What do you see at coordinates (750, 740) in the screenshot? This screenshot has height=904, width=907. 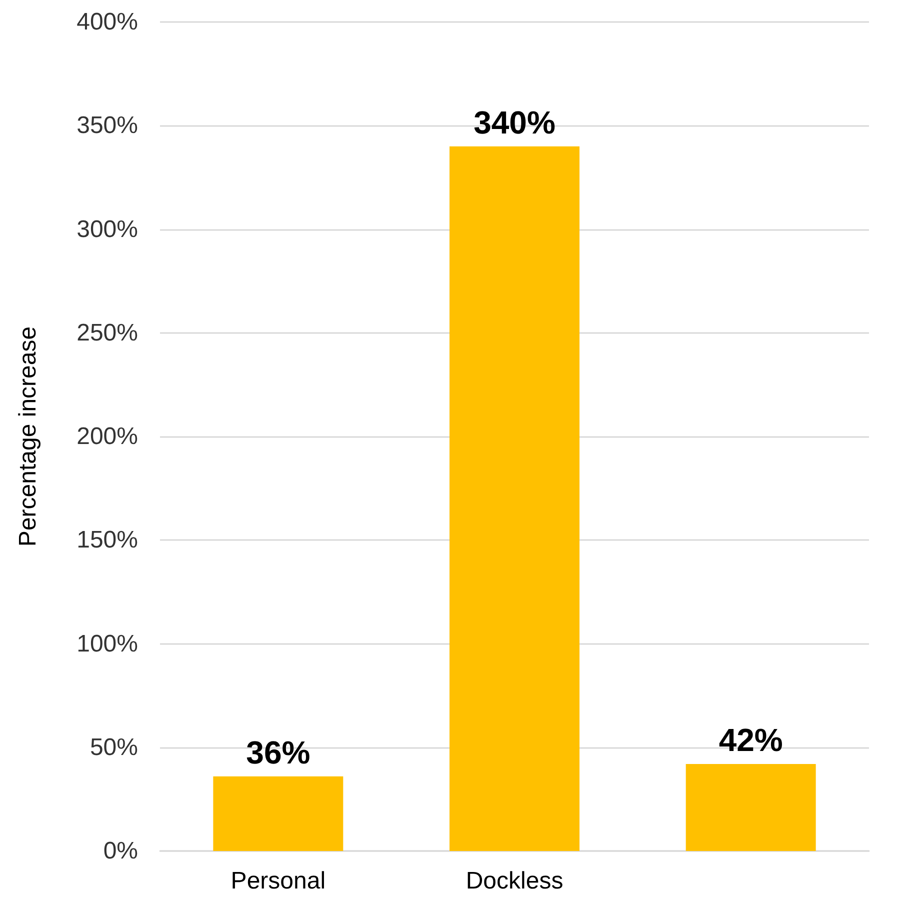 I see `data-label: 42%` at bounding box center [750, 740].